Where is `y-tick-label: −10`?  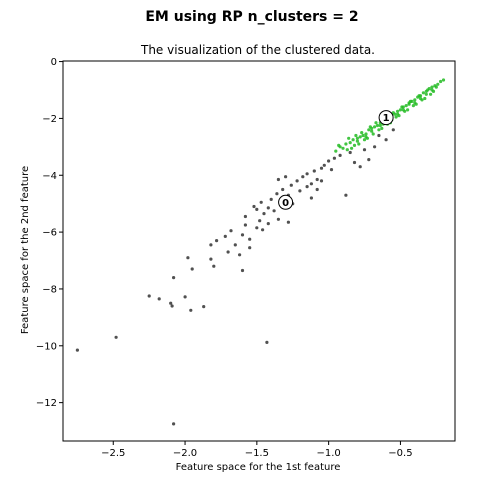 y-tick-label: −10 is located at coordinates (46, 346).